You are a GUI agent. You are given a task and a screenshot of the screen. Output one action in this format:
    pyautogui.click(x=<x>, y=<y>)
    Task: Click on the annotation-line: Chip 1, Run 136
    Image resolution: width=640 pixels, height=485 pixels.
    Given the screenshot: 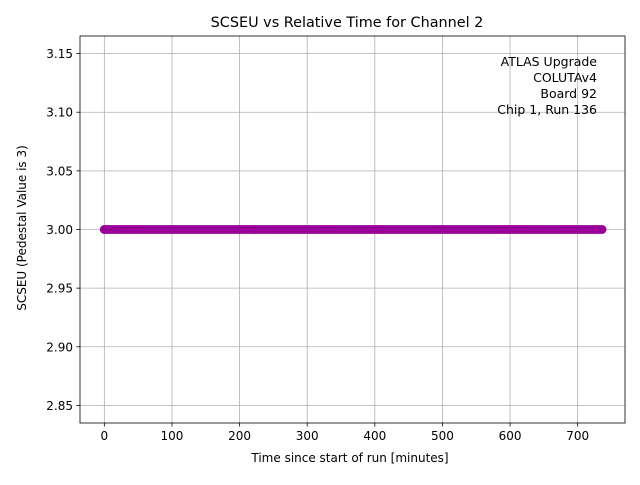 What is the action you would take?
    pyautogui.click(x=547, y=109)
    